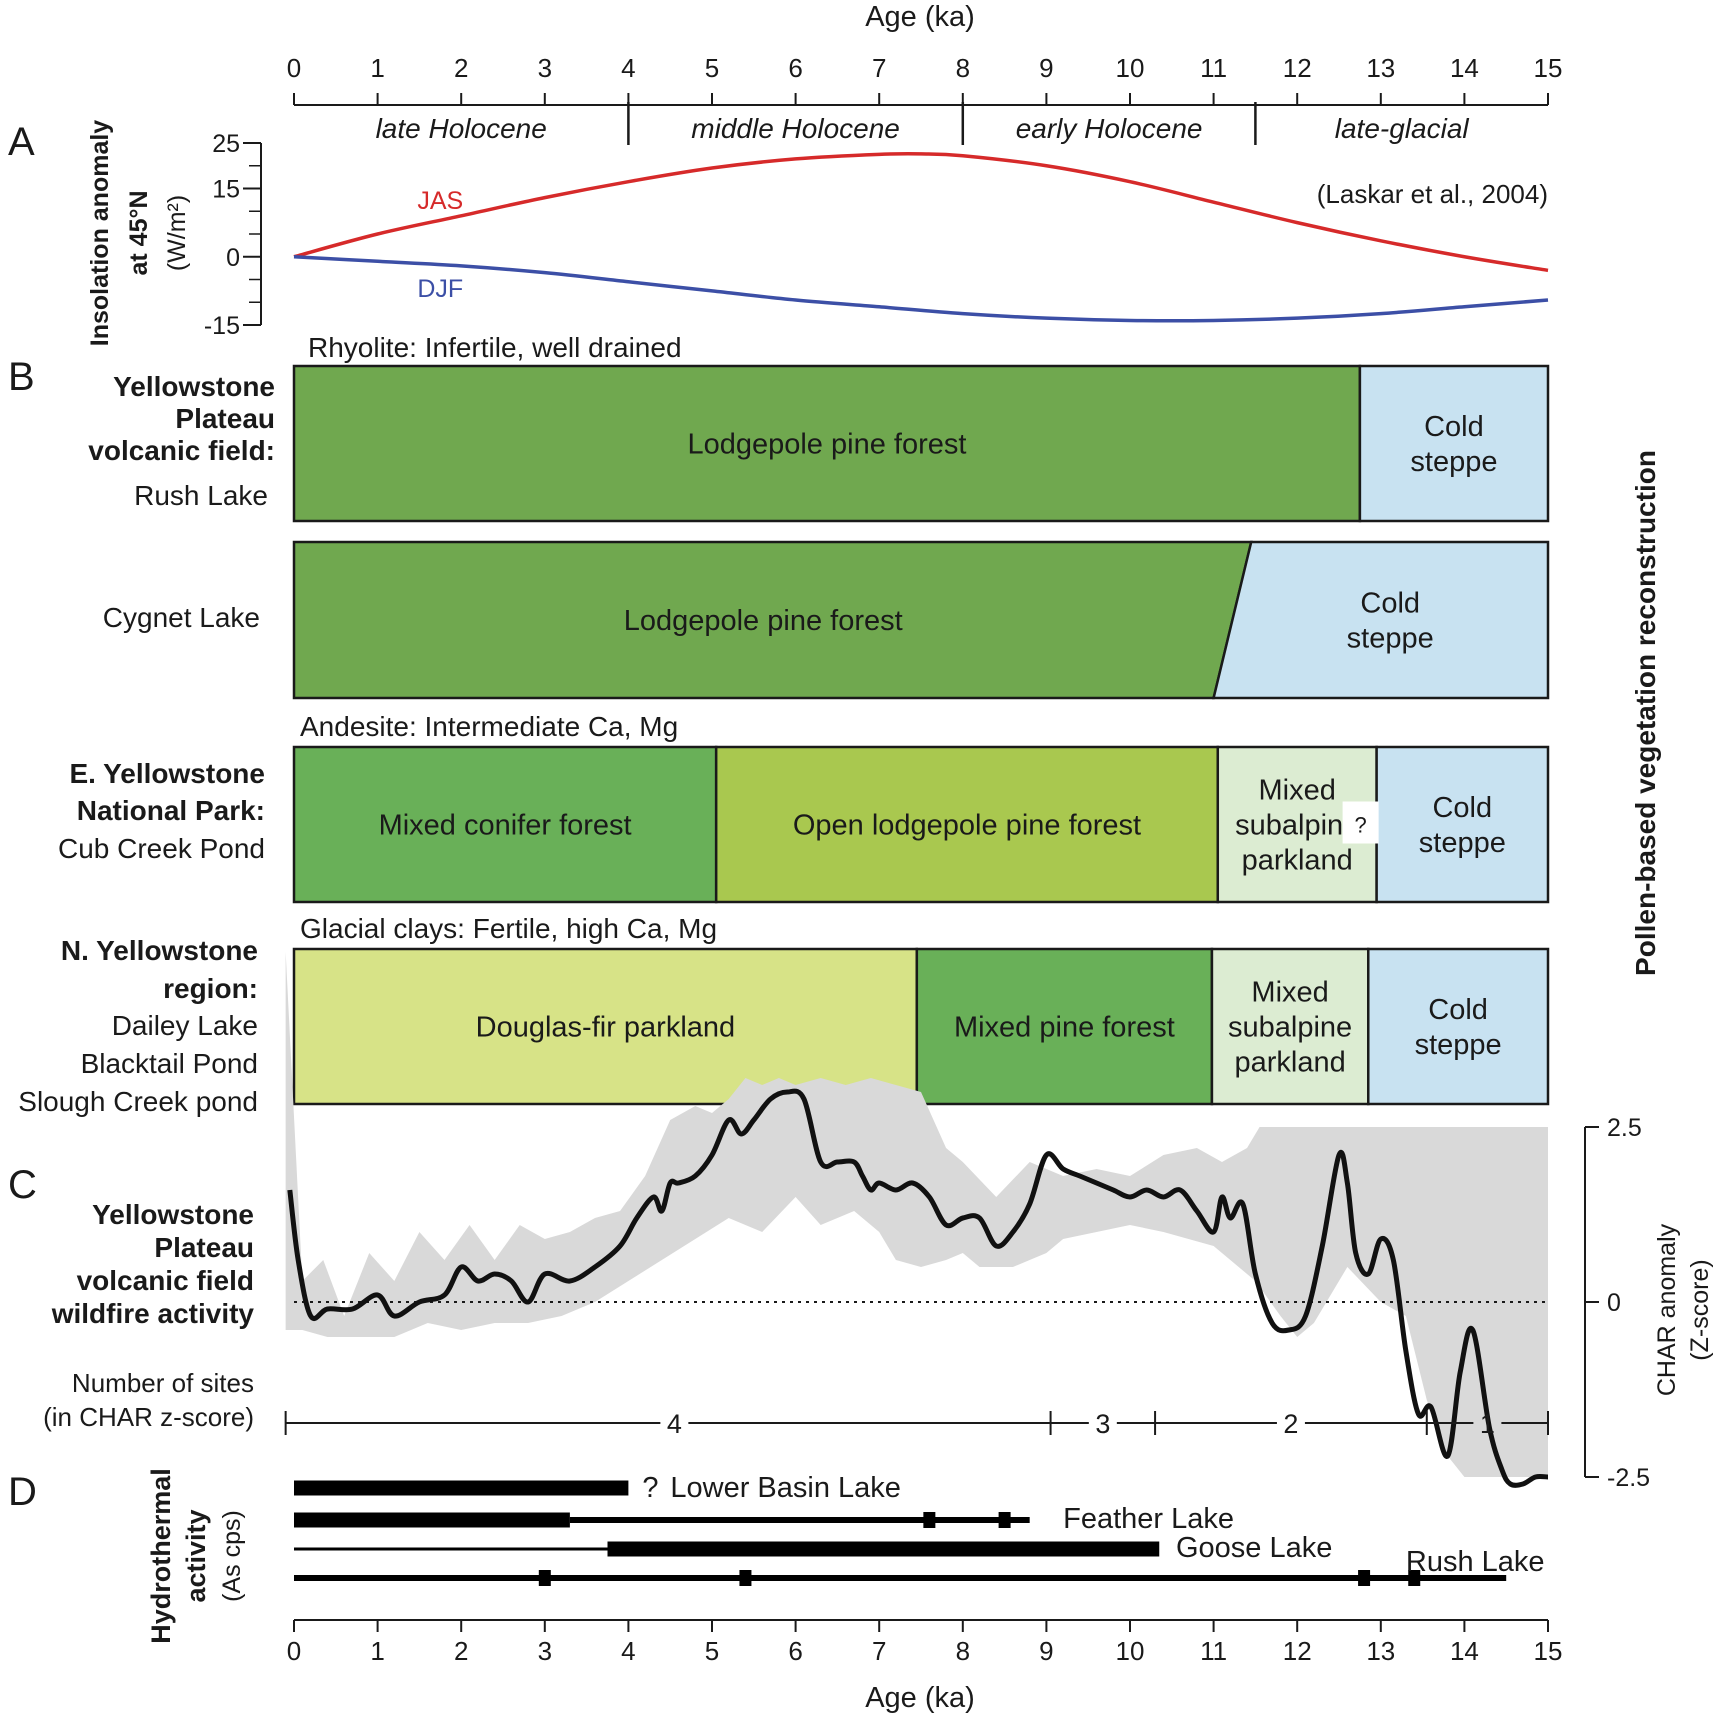 The image size is (1725, 1716). What do you see at coordinates (1046, 68) in the screenshot?
I see `top-age-tick-label-9: 9` at bounding box center [1046, 68].